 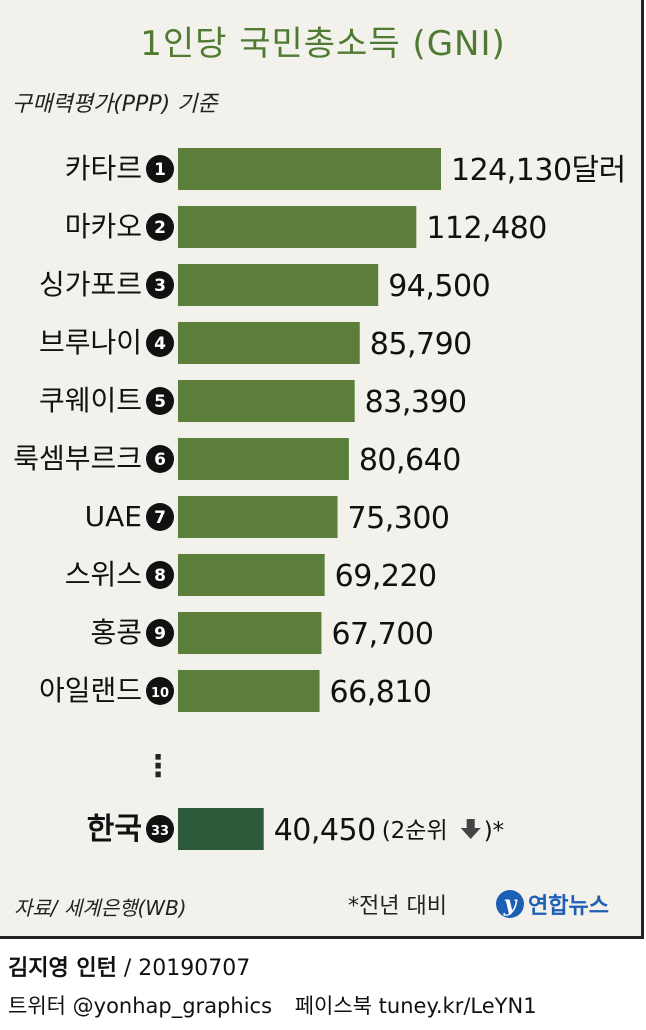 I want to click on row-5-rank-badge, so click(x=160, y=401).